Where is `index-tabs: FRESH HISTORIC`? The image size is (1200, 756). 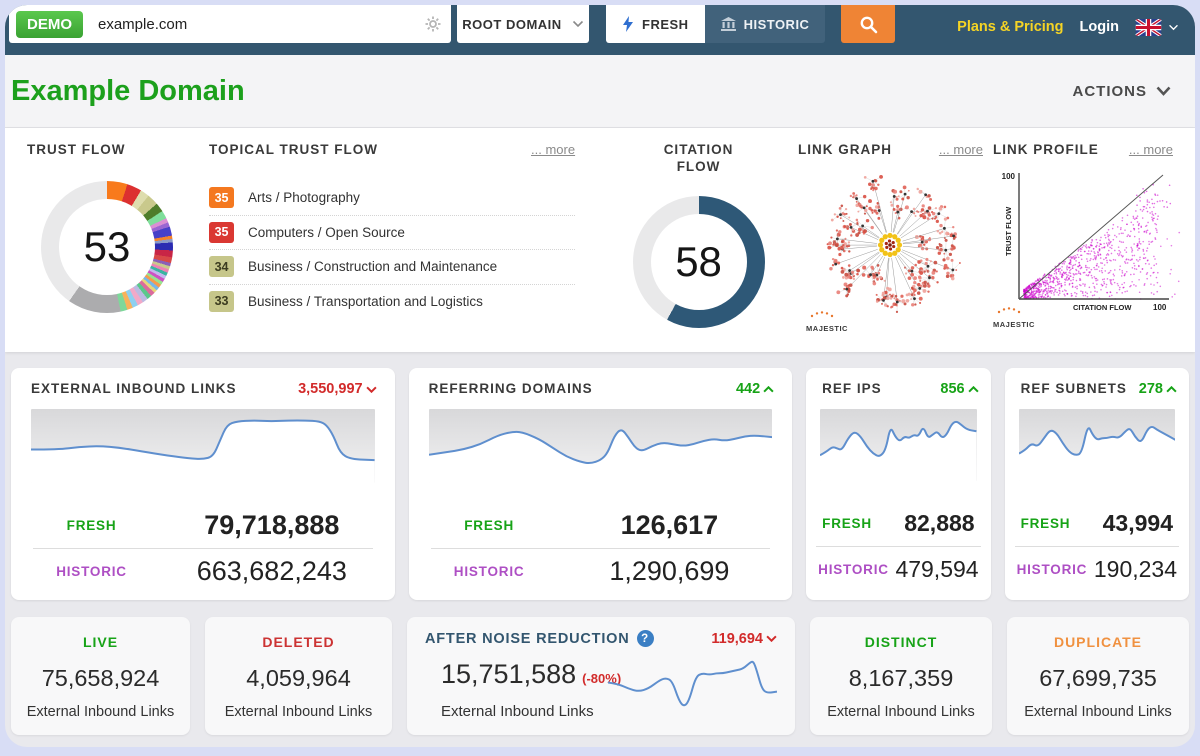
index-tabs: FRESH HISTORIC is located at coordinates (716, 24).